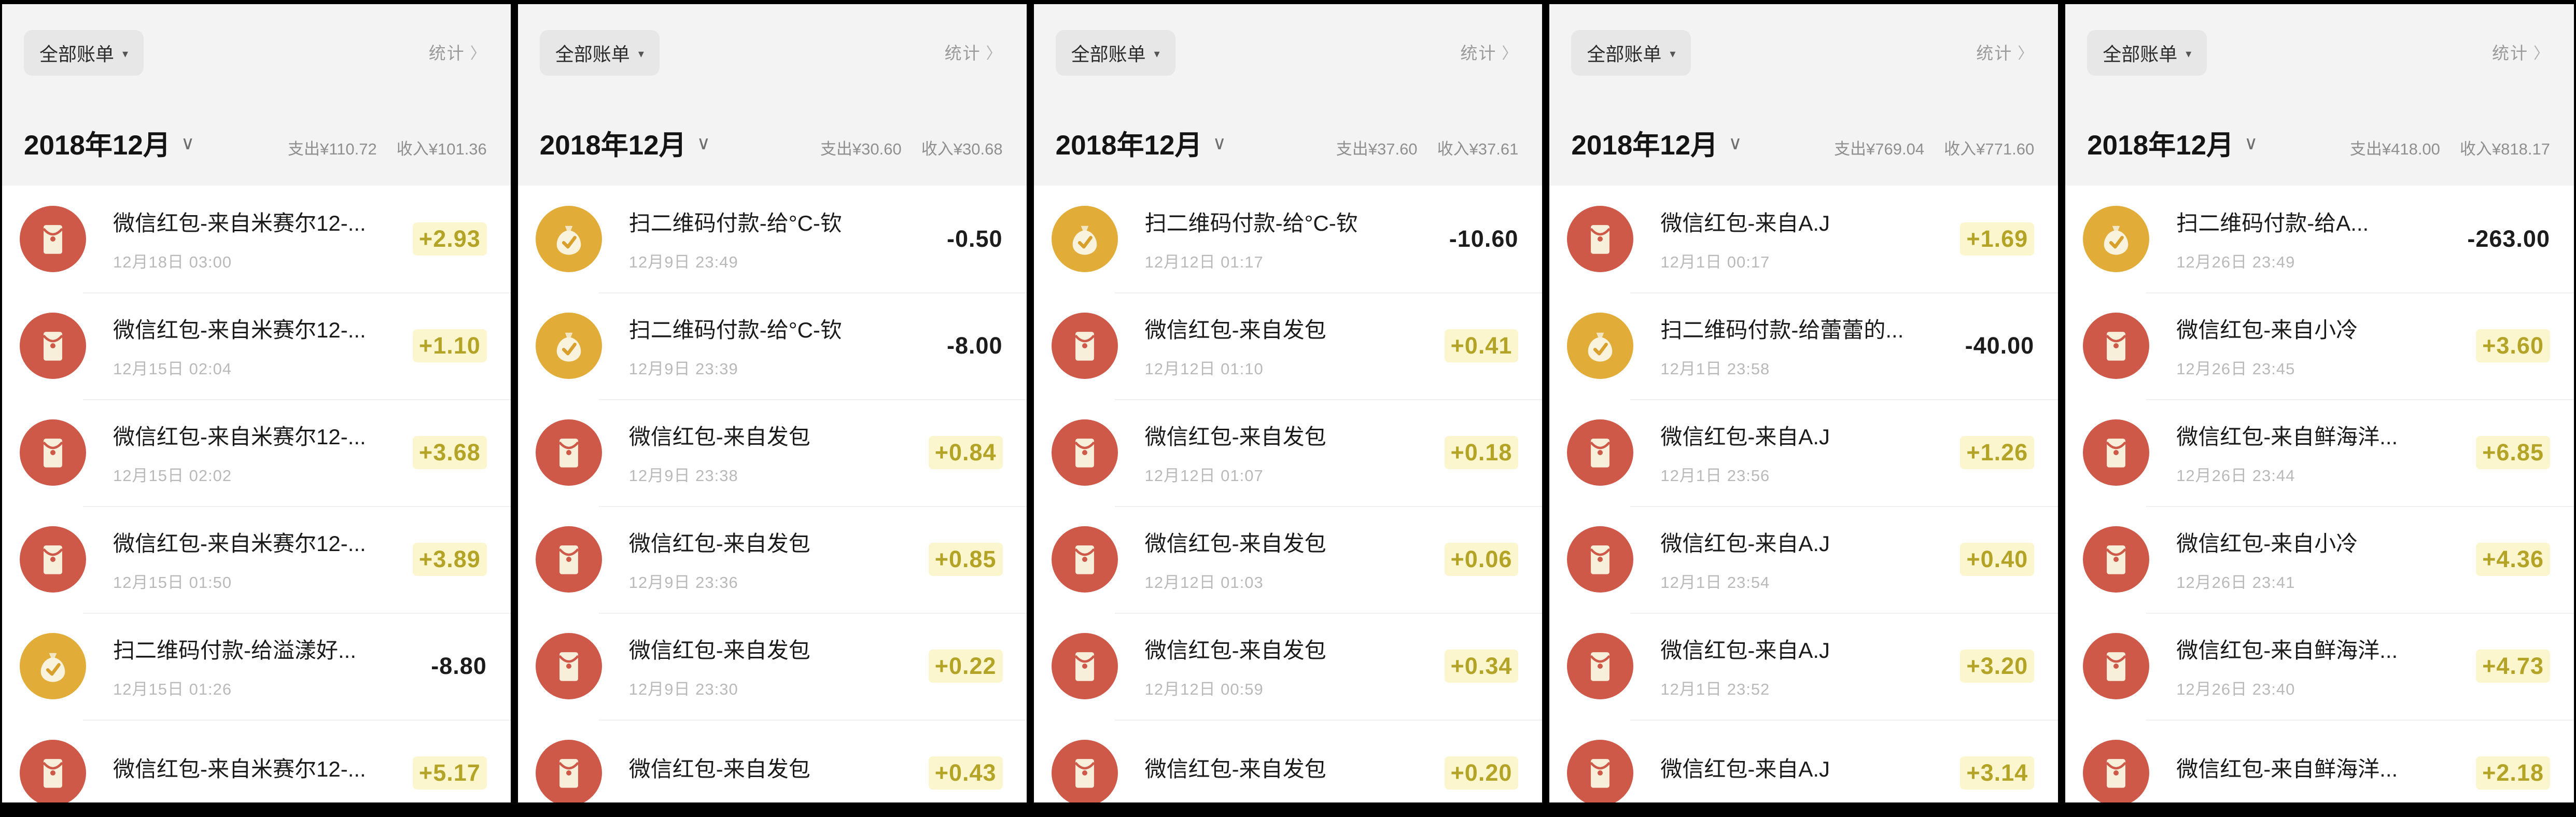  Describe the element at coordinates (2319, 239) in the screenshot. I see `transaction-row: 扫二维码付款-给A... 12月26日 23:49 -263.00` at that location.